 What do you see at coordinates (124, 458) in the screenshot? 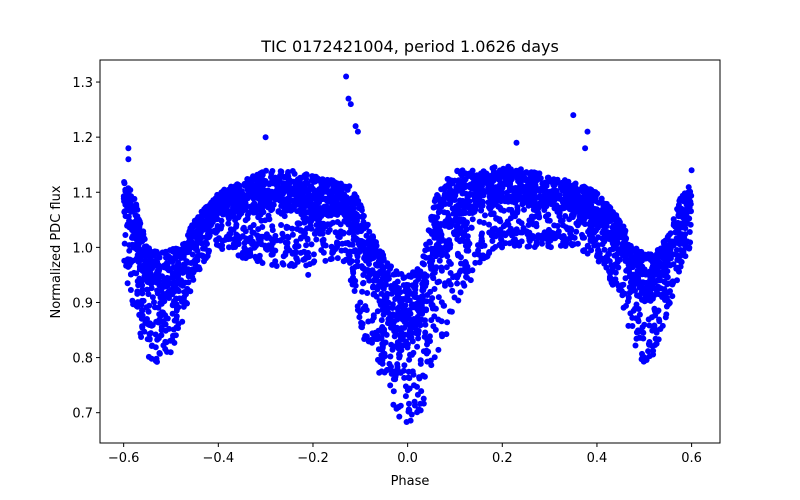
I see `x-tick-label: −0.6` at bounding box center [124, 458].